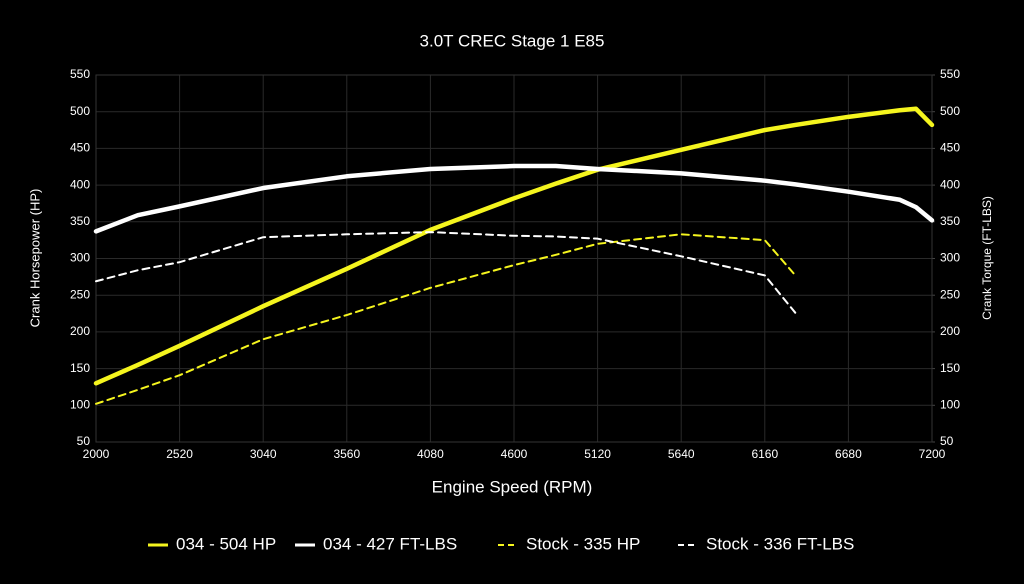 Image resolution: width=1024 pixels, height=584 pixels. What do you see at coordinates (96, 454) in the screenshot?
I see `x-tick-label: 2000` at bounding box center [96, 454].